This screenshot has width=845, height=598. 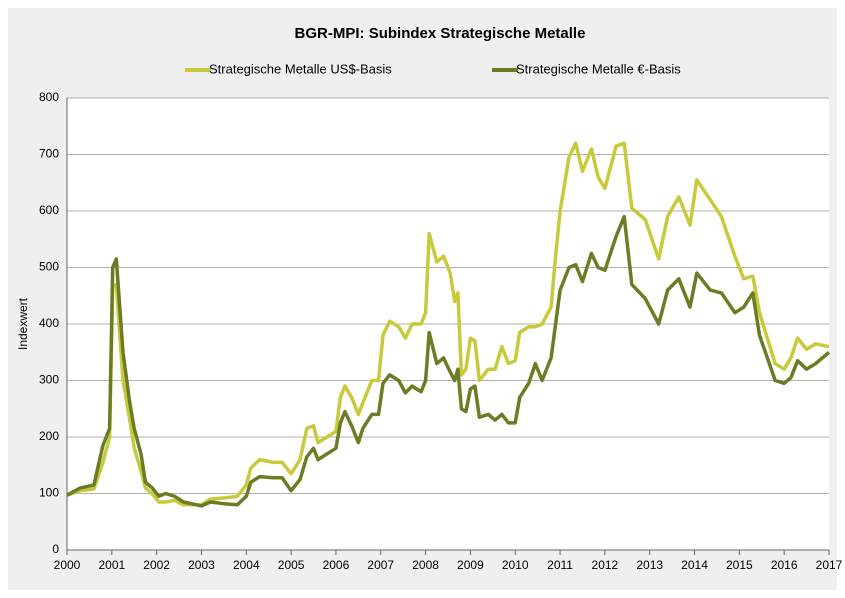 I want to click on x-tick-label: 2016, so click(x=784, y=565).